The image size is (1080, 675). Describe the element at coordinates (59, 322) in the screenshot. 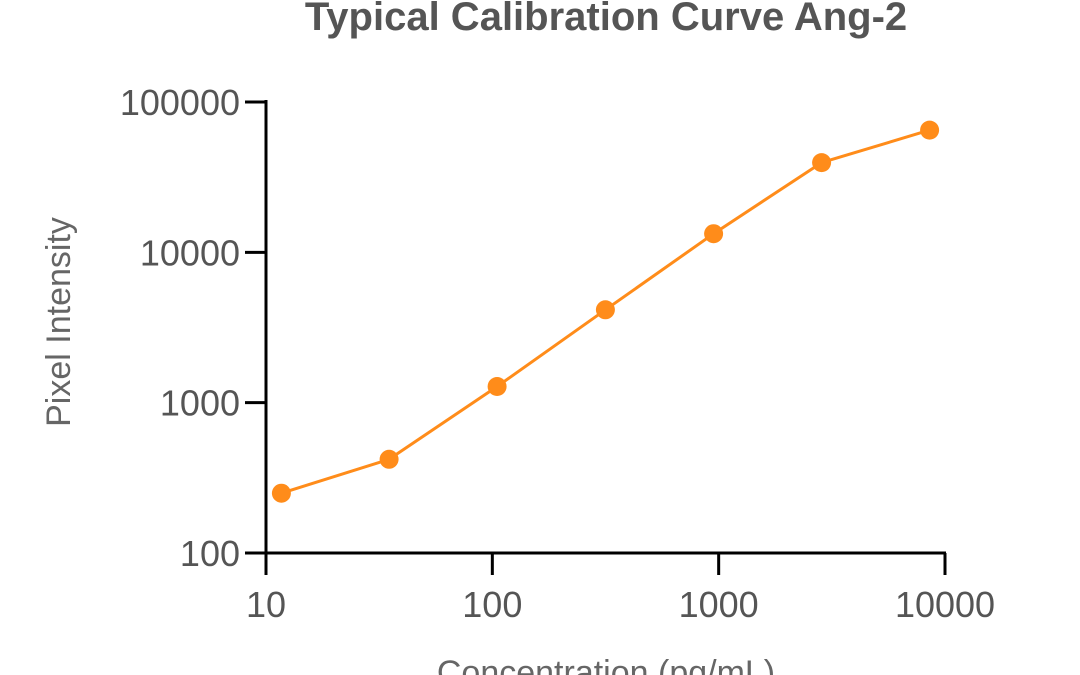

I see `y-axis-label: Pixel Intensity` at that location.